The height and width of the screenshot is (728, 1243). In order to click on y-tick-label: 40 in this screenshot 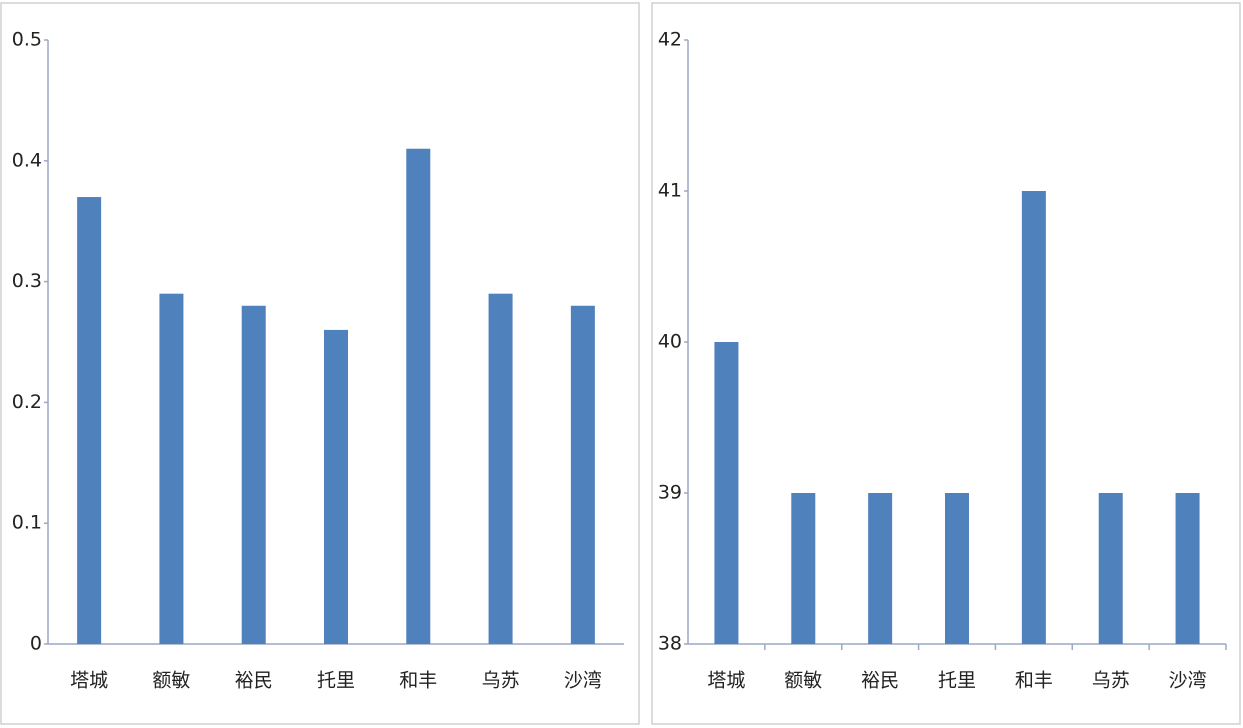, I will do `click(670, 342)`.